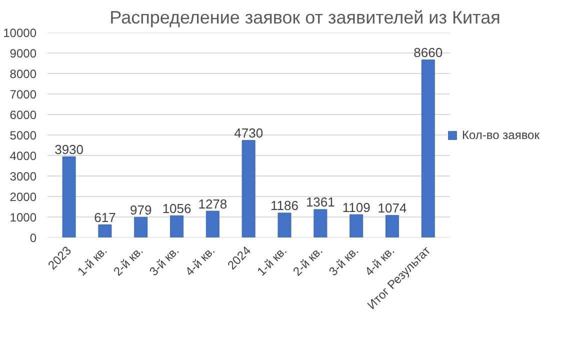 Image resolution: width=576 pixels, height=340 pixels. What do you see at coordinates (23, 115) in the screenshot?
I see `y-tick-label: 6000` at bounding box center [23, 115].